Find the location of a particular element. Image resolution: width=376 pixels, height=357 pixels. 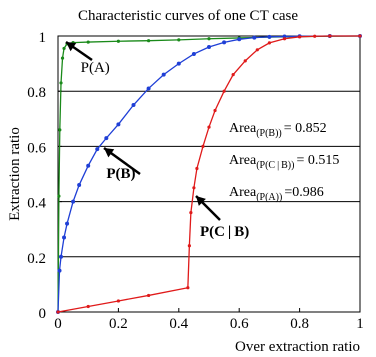

y-tick-label-4: 0.8 is located at coordinates (36, 93).